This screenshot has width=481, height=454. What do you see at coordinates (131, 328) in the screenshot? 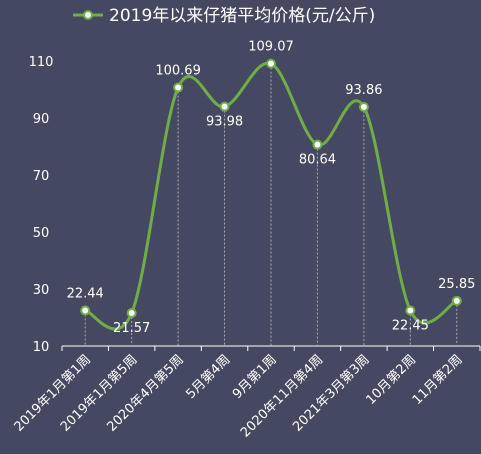
I see `data-label: 21.57` at bounding box center [131, 328].